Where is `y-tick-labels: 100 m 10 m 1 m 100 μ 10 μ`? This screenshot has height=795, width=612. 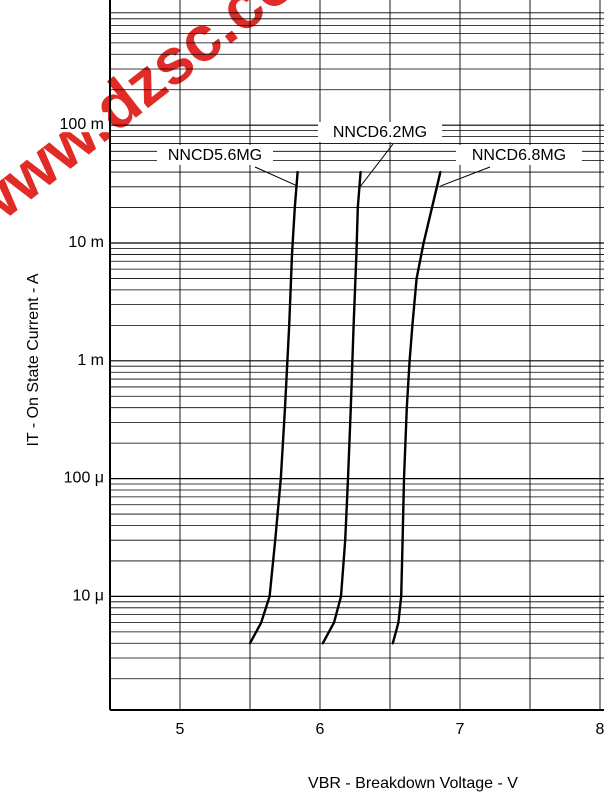 y-tick-labels: 100 m 10 m 1 m 100 μ 10 μ is located at coordinates (75, 358).